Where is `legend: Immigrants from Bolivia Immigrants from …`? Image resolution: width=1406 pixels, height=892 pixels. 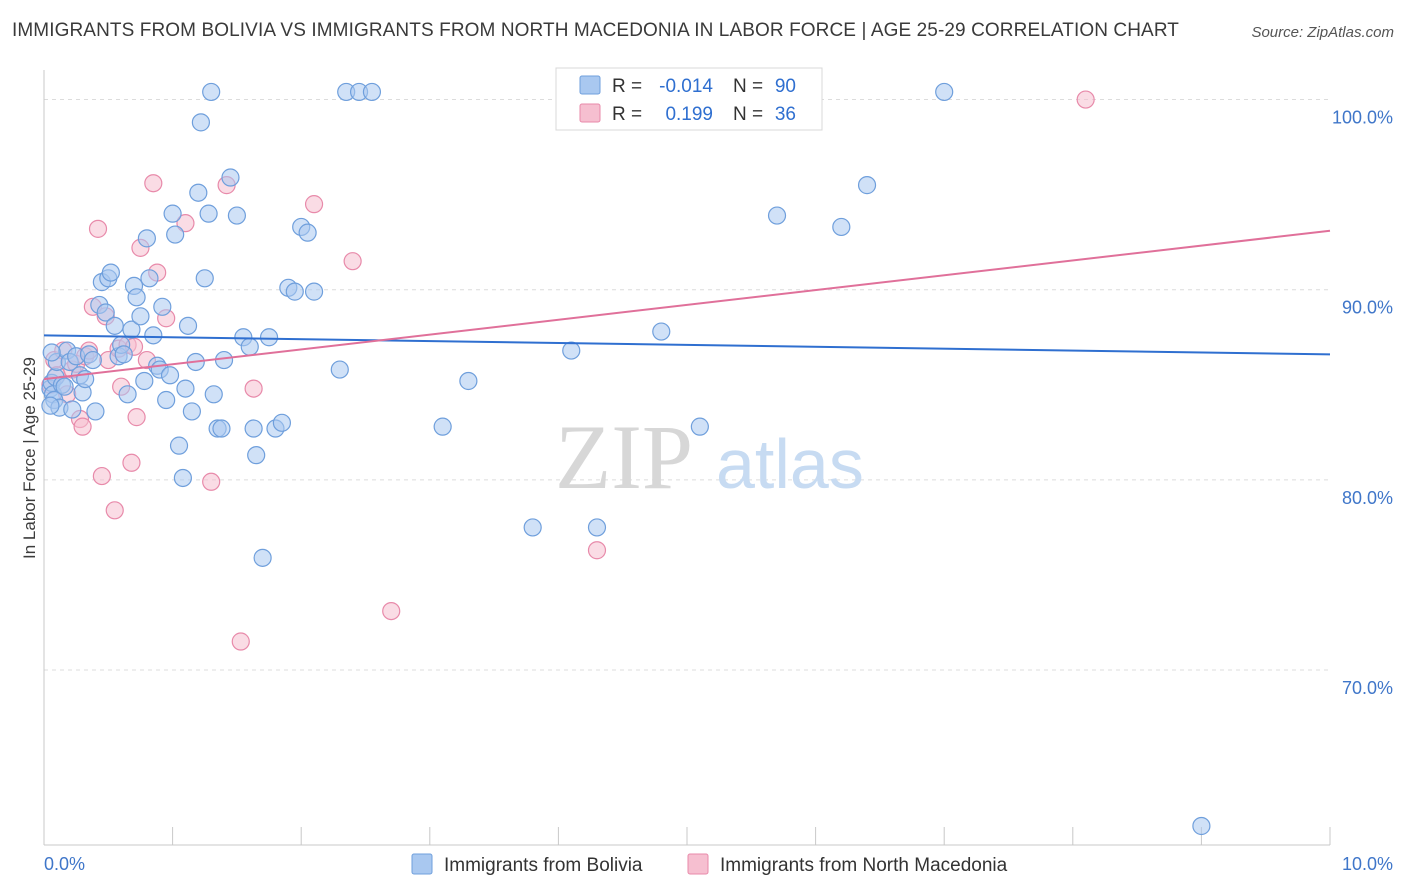
legend: Immigrants from Bolivia Immigrants from … is located at coordinates (709, 864).